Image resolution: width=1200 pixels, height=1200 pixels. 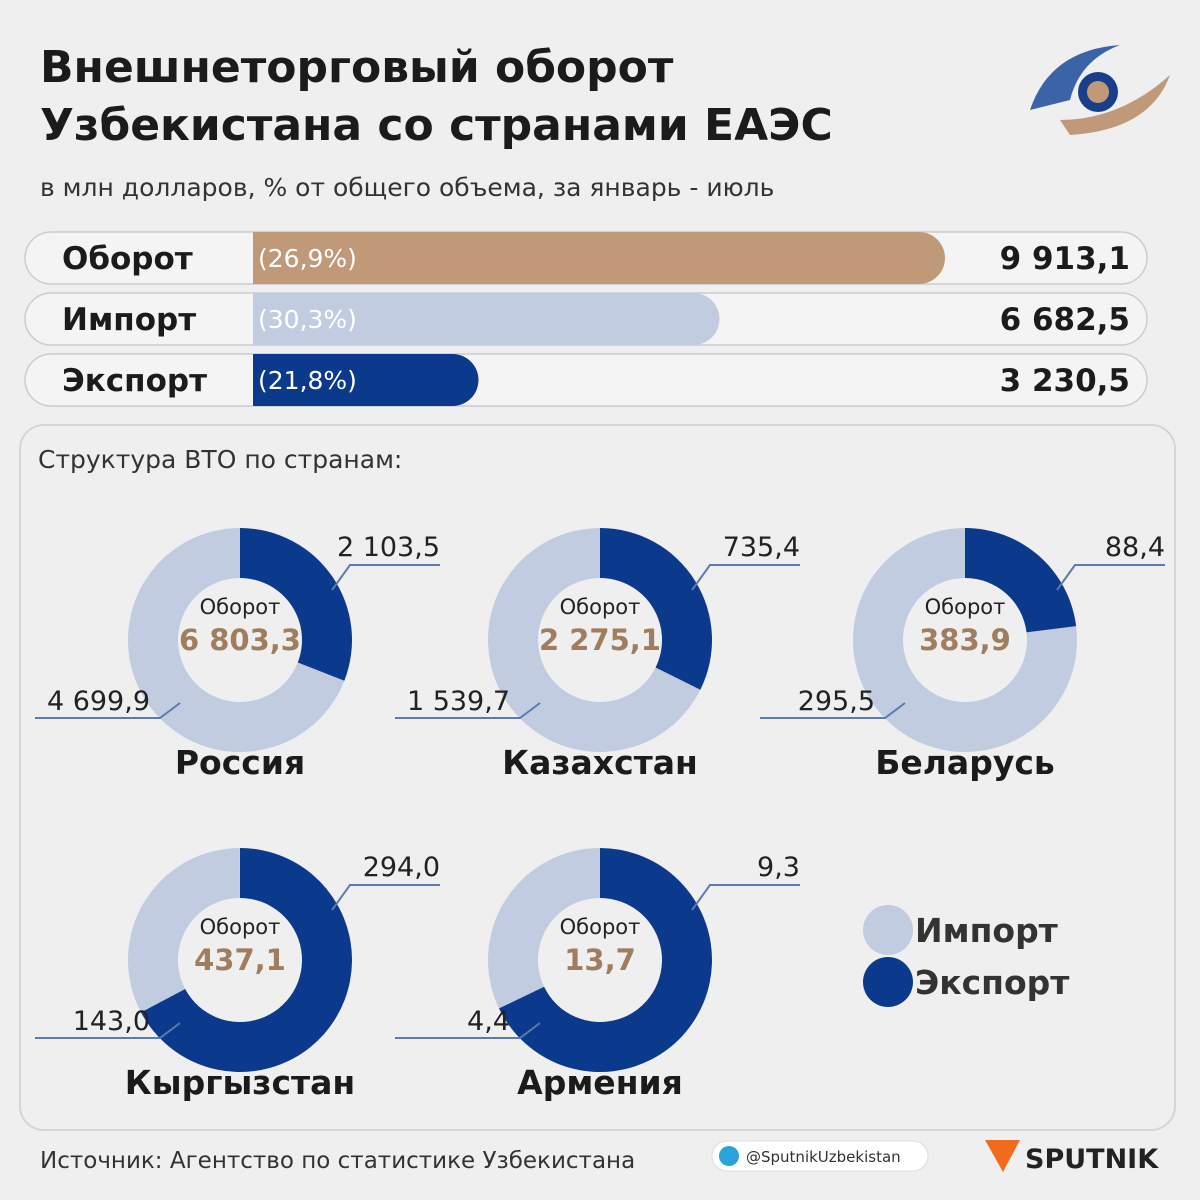 What do you see at coordinates (129, 320) in the screenshot?
I see `category-label: Импорт` at bounding box center [129, 320].